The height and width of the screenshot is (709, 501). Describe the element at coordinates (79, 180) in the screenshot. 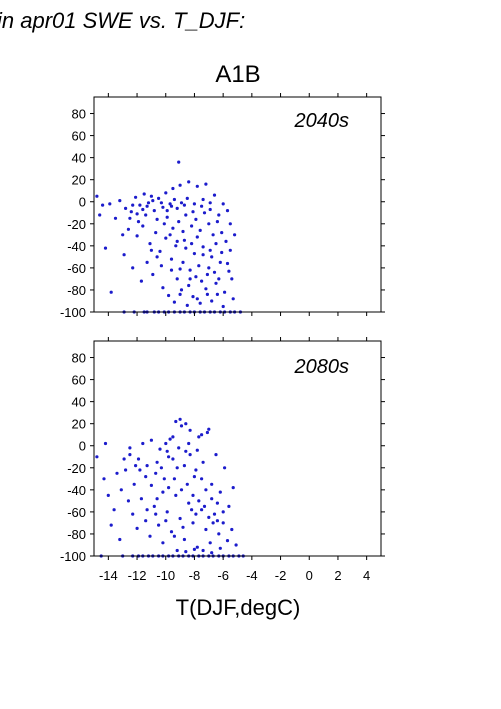

I see `y-tick-label: 20` at that location.